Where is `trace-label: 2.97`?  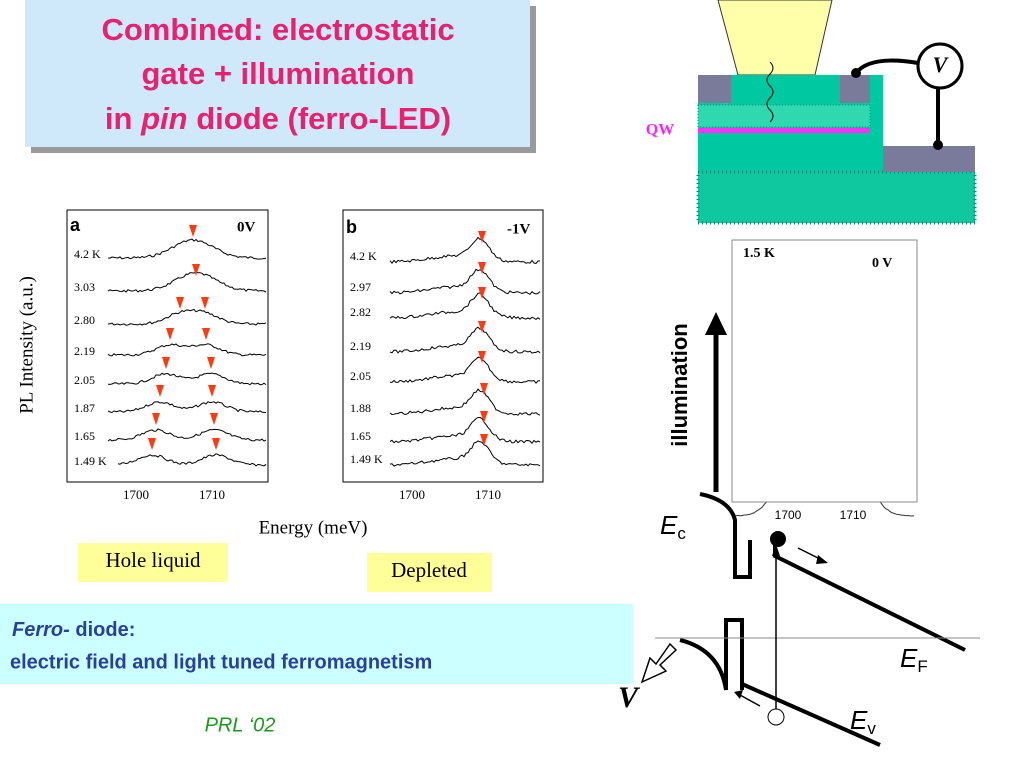
trace-label: 2.97 is located at coordinates (360, 287).